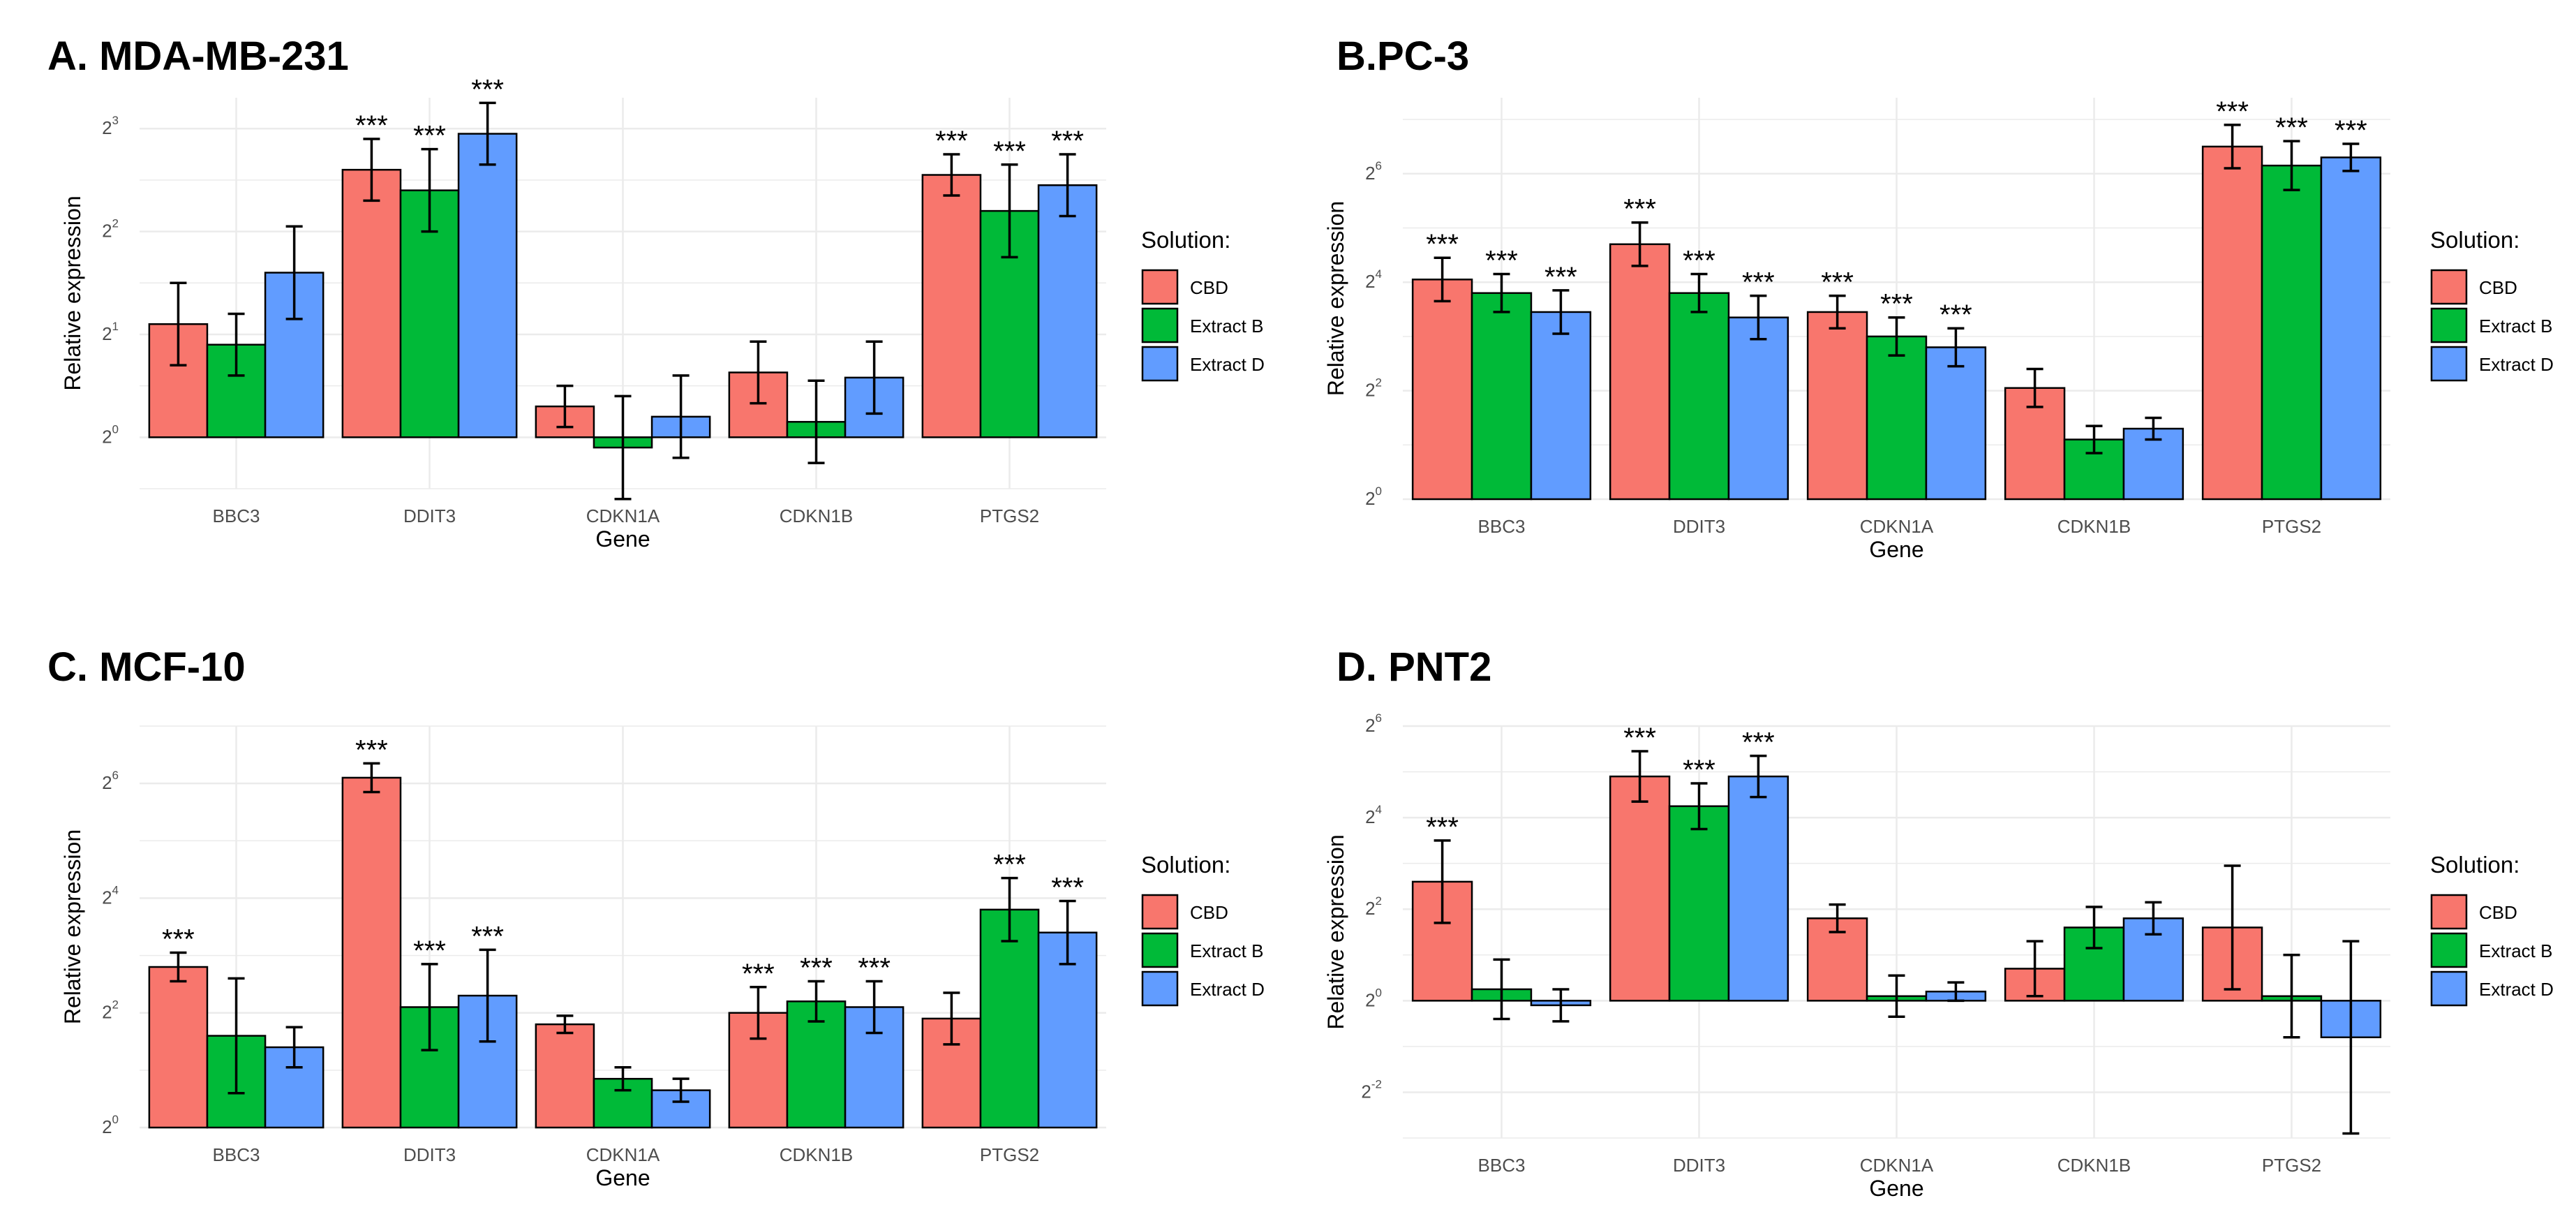  What do you see at coordinates (1442, 390) in the screenshot?
I see `bar-cbd-bbc3` at bounding box center [1442, 390].